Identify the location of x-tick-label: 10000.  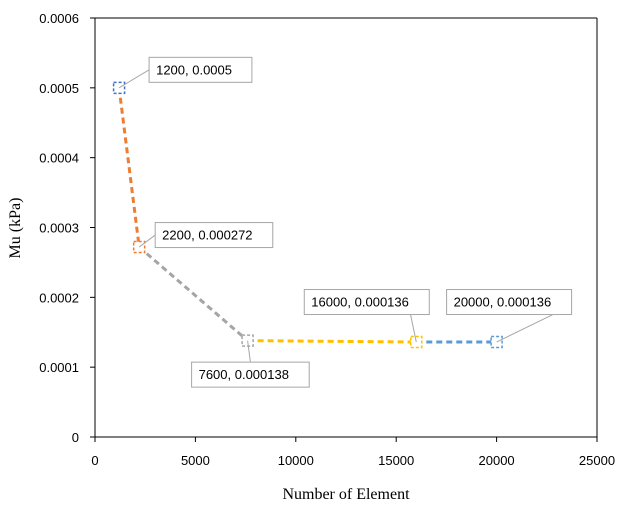
(296, 460).